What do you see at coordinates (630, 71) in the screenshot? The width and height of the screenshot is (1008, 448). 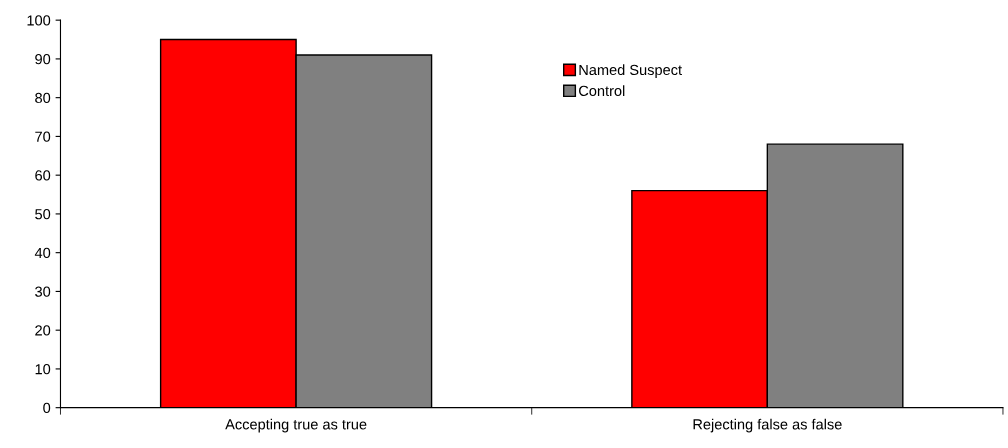 I see `legend-label: Named Suspect` at bounding box center [630, 71].